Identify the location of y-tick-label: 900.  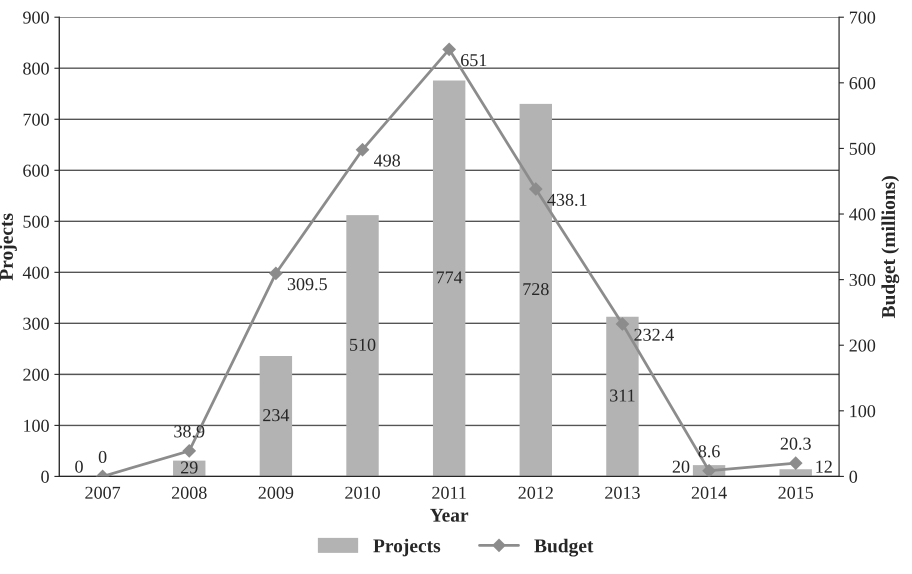
(36, 17).